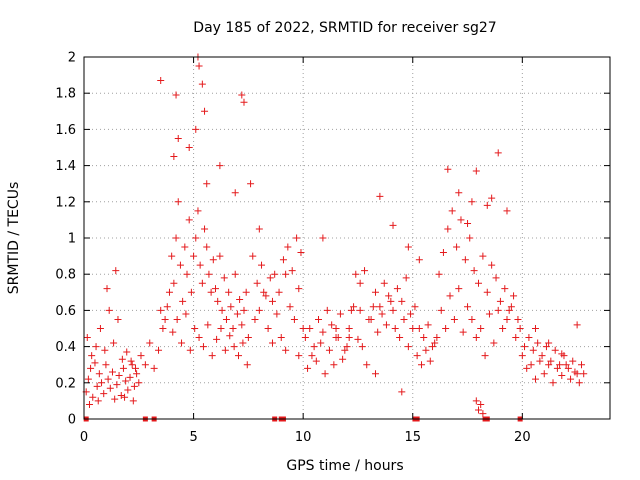 The image size is (640, 480). What do you see at coordinates (65, 202) in the screenshot?
I see `y-tick-label: 1.2` at bounding box center [65, 202].